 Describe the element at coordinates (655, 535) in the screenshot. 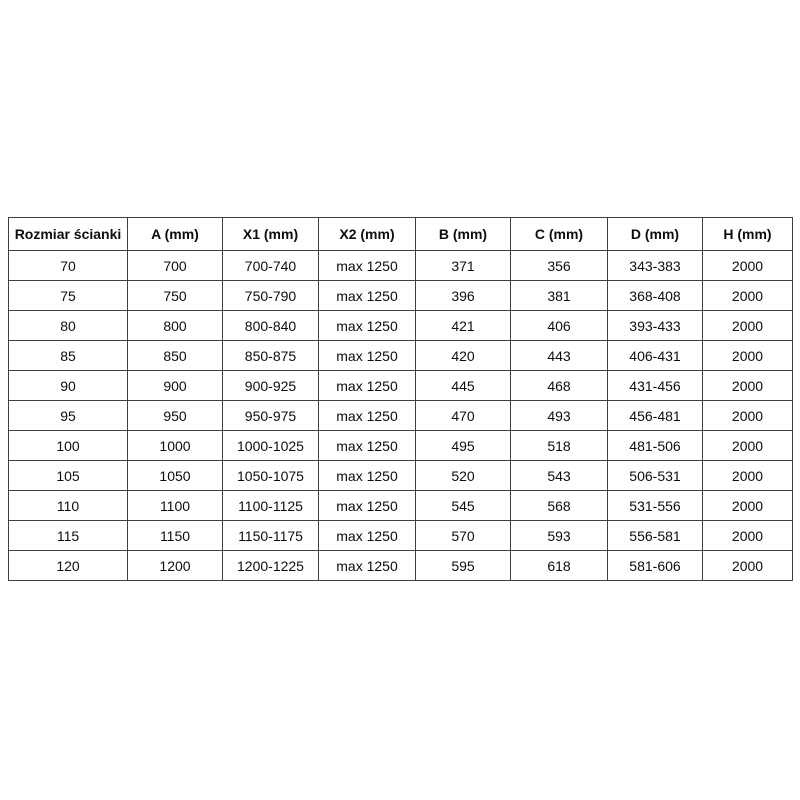

I see `table-cell: 556-581` at that location.